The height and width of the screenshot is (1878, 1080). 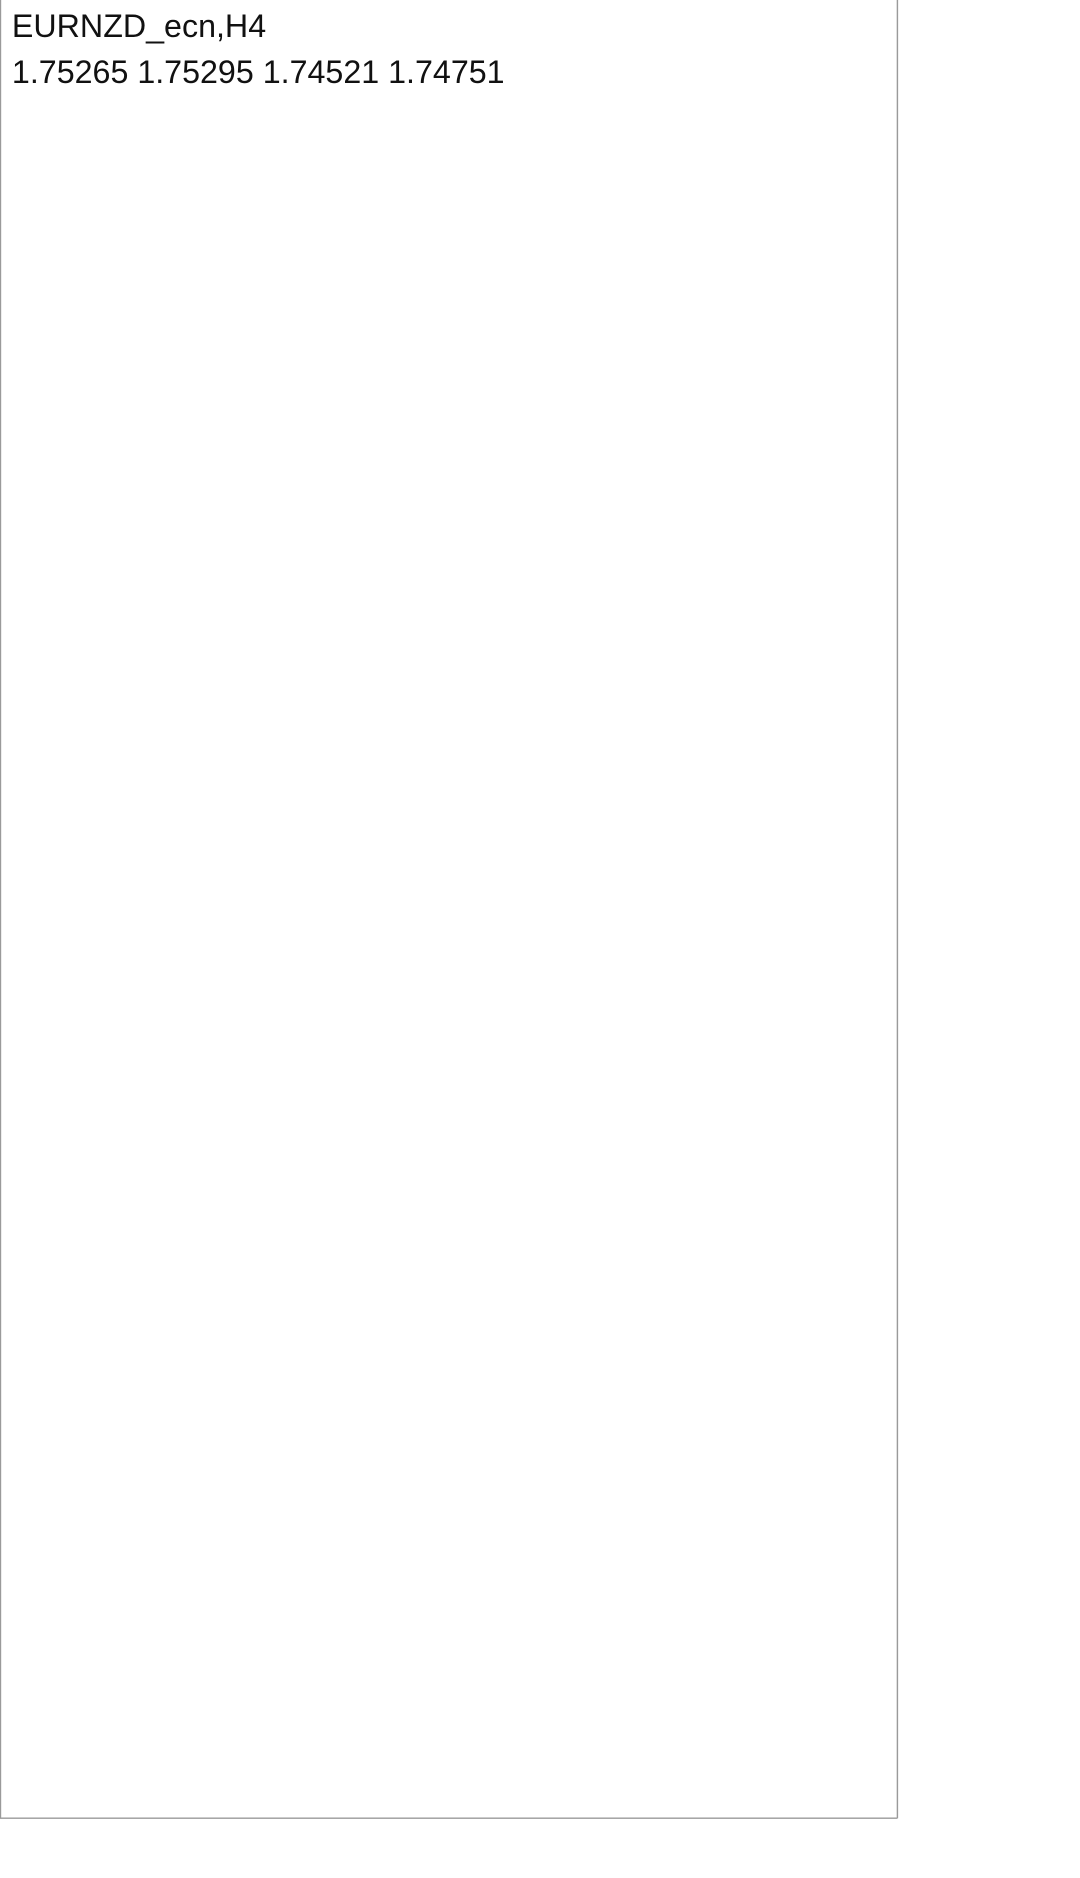 I want to click on high-value: 1.75295, so click(x=195, y=72).